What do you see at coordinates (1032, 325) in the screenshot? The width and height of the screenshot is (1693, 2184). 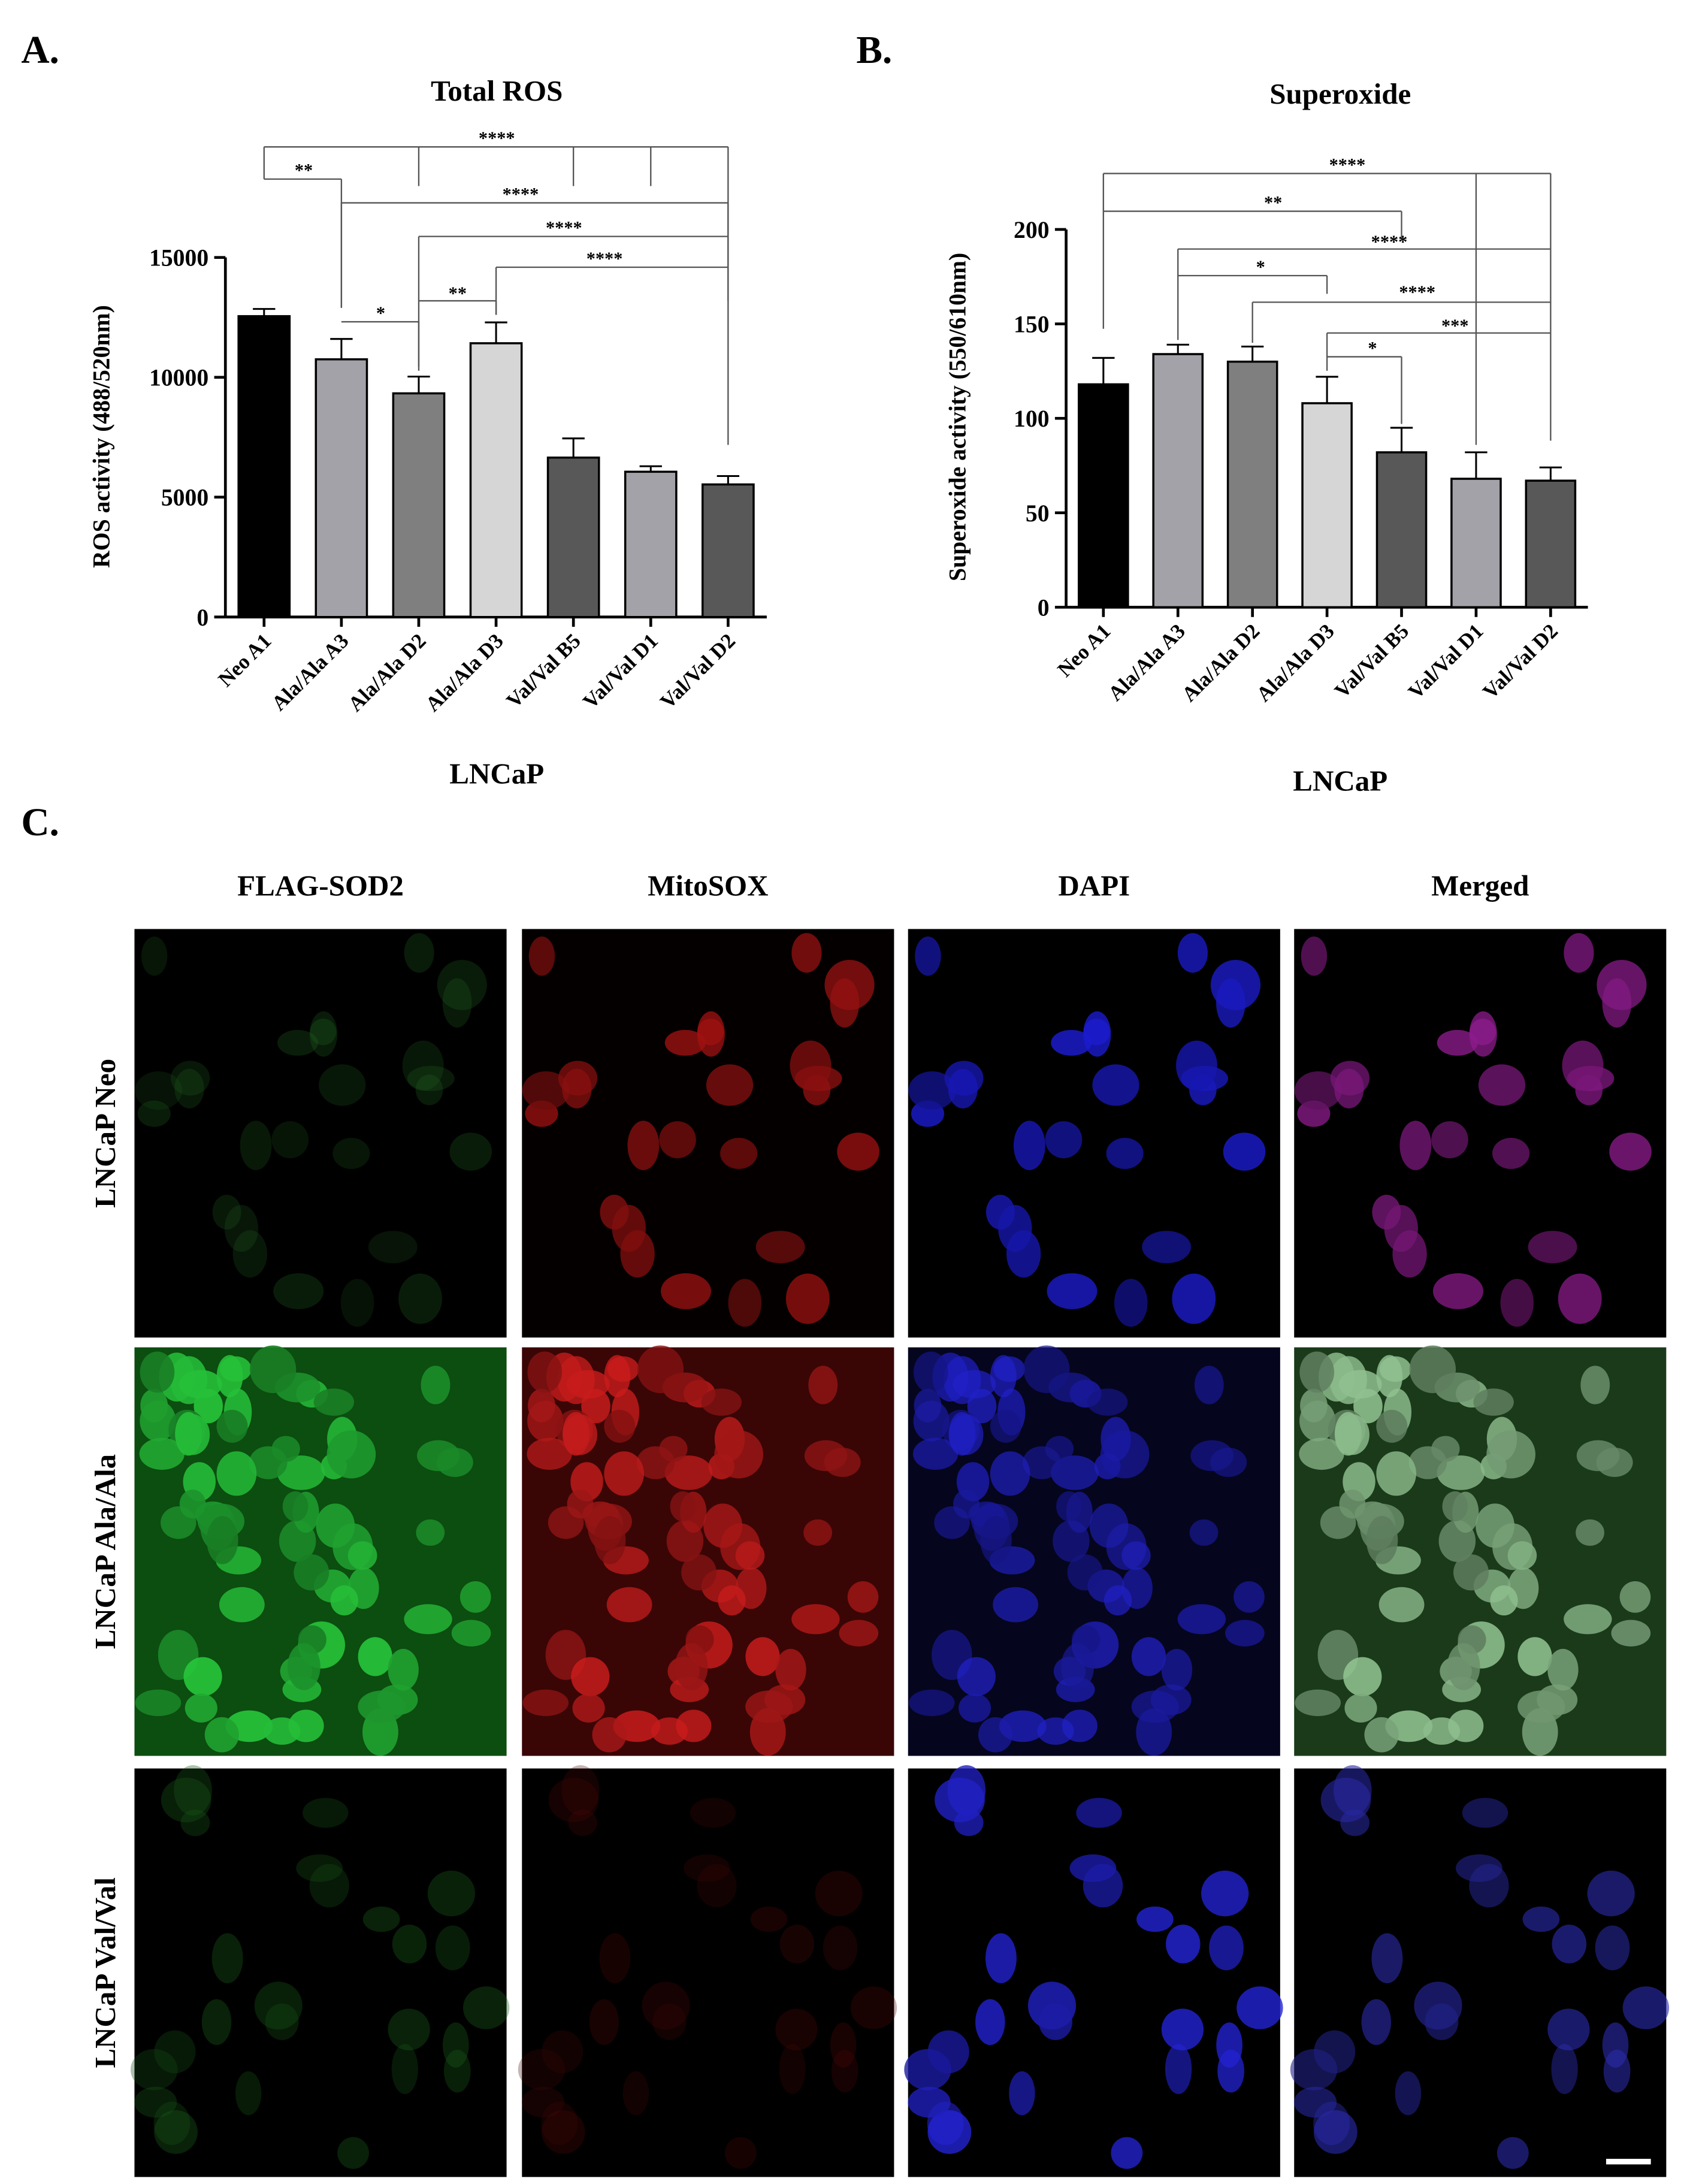 I see `y-tick-label: 150` at bounding box center [1032, 325].